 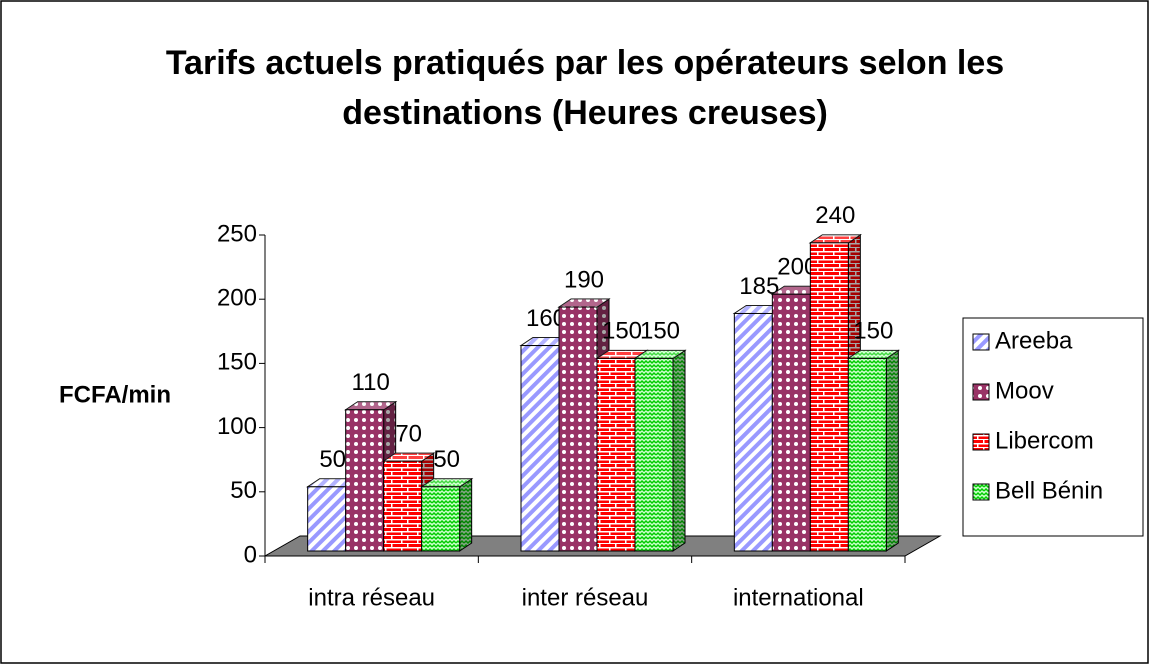 I want to click on y-tick-label: 250, so click(x=237, y=233).